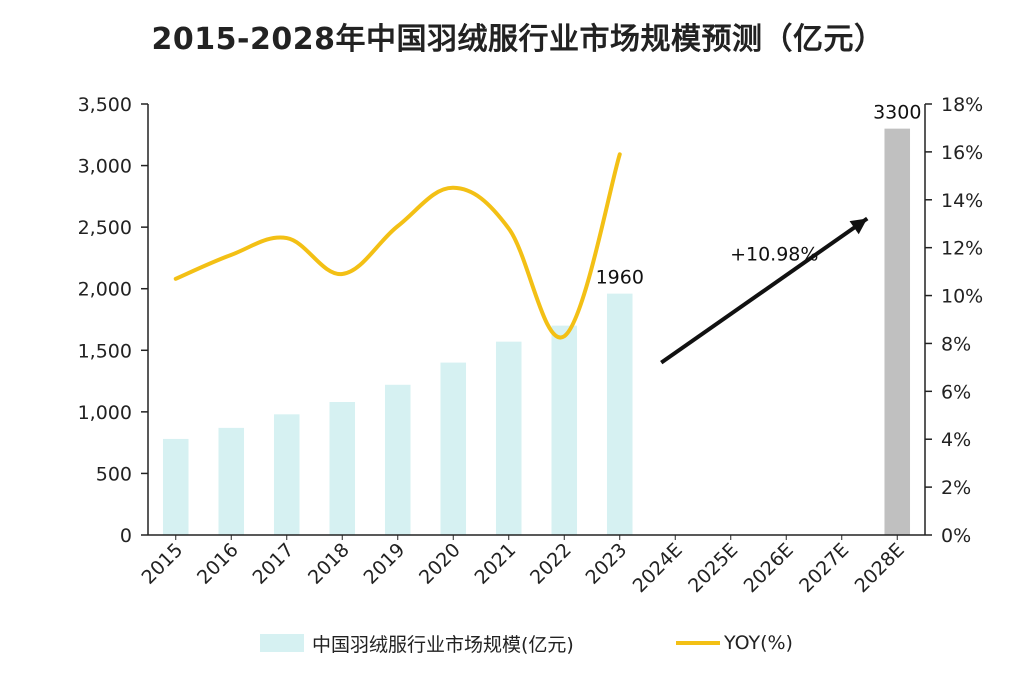 The width and height of the screenshot is (1036, 686). I want to click on growth-arrow-head, so click(858, 226).